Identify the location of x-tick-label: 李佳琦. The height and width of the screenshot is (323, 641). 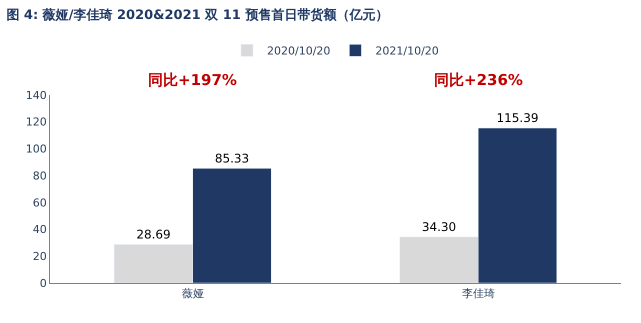
(478, 293).